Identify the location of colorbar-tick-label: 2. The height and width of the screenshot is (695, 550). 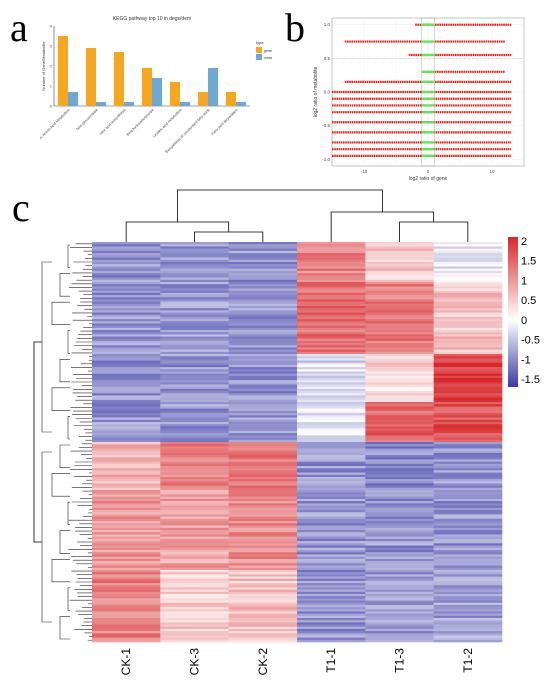
(524, 242).